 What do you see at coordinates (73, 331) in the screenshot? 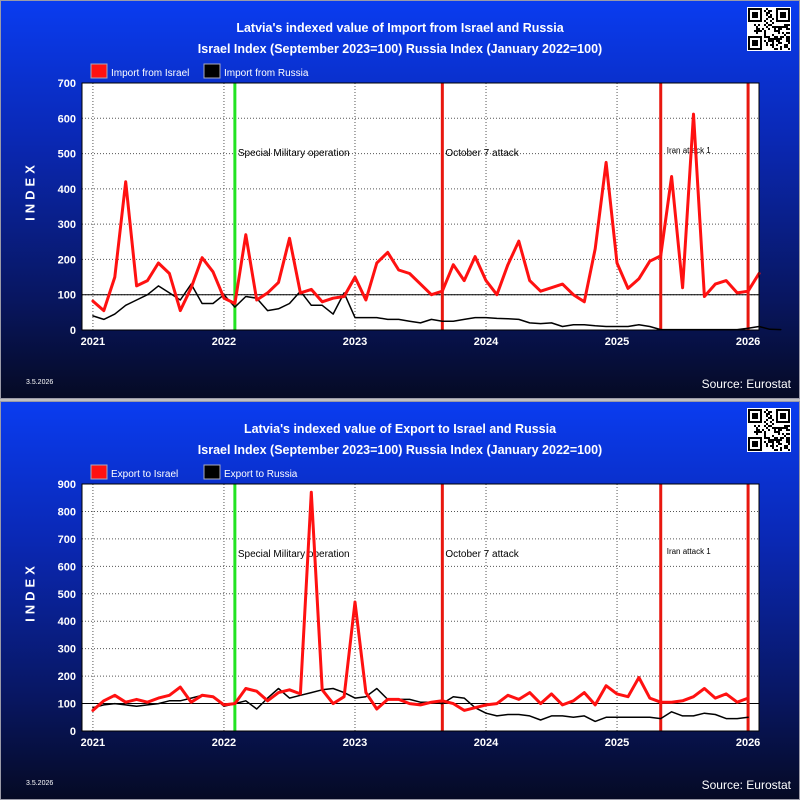
I see `y-tick-label: 0` at bounding box center [73, 331].